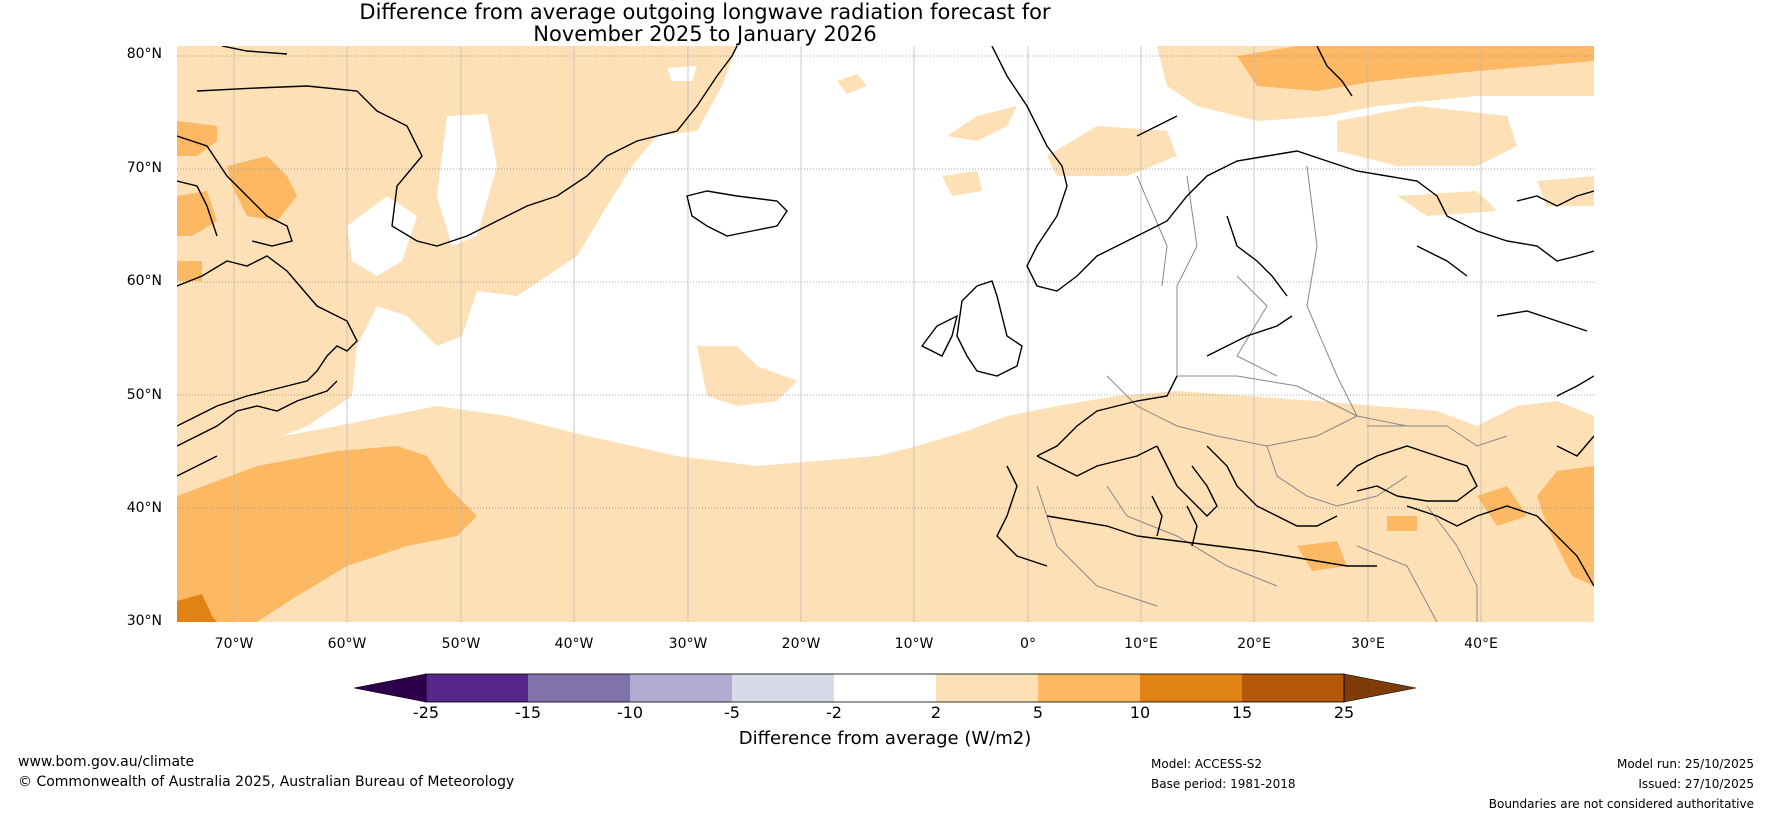 The image size is (1770, 816). What do you see at coordinates (1223, 784) in the screenshot?
I see `base-period-info: Base period: 1981-2018` at bounding box center [1223, 784].